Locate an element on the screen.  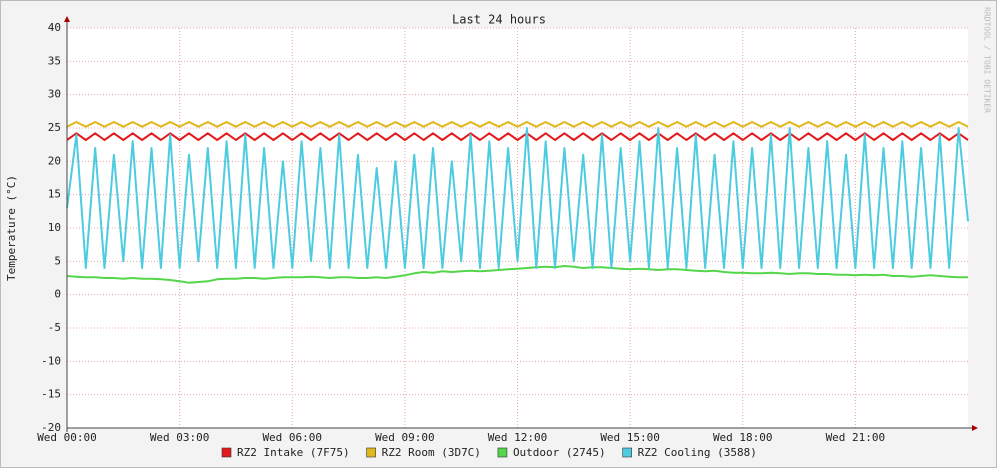
x-tick-label: Wed 21:00 is located at coordinates (856, 437).